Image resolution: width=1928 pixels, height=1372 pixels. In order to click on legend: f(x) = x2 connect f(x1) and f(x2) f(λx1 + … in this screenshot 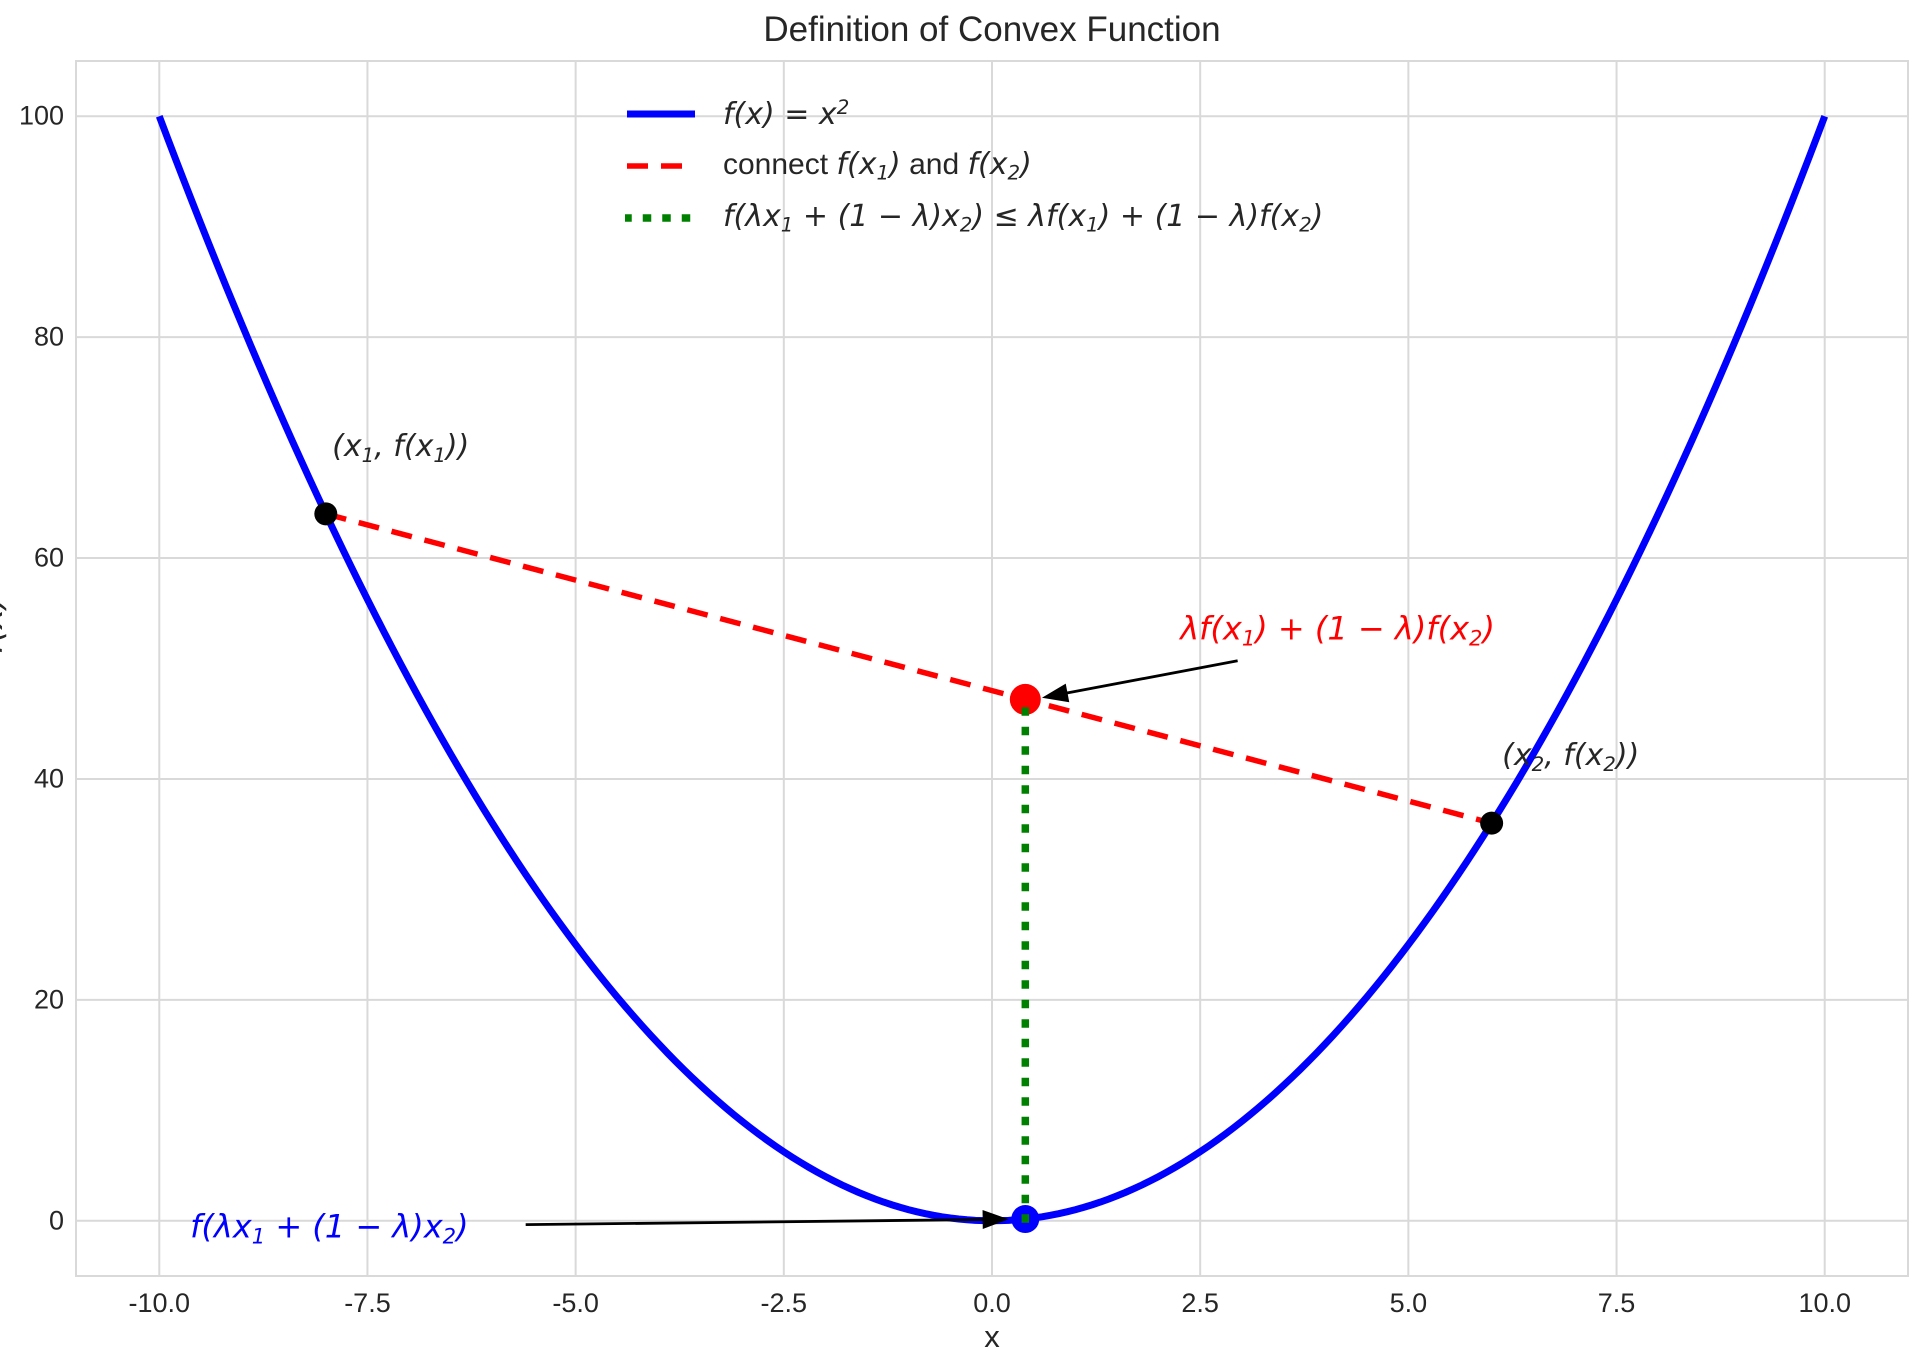, I will do `click(973, 166)`.